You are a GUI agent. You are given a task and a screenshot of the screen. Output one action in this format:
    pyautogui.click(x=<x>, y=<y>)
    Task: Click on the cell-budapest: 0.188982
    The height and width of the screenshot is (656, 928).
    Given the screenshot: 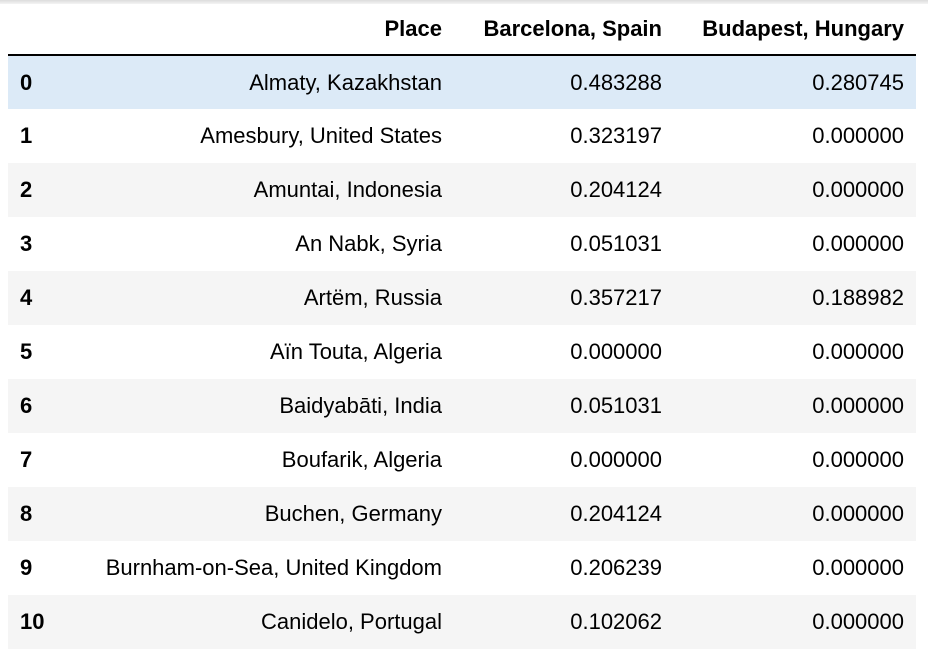 What is the action you would take?
    pyautogui.click(x=858, y=297)
    